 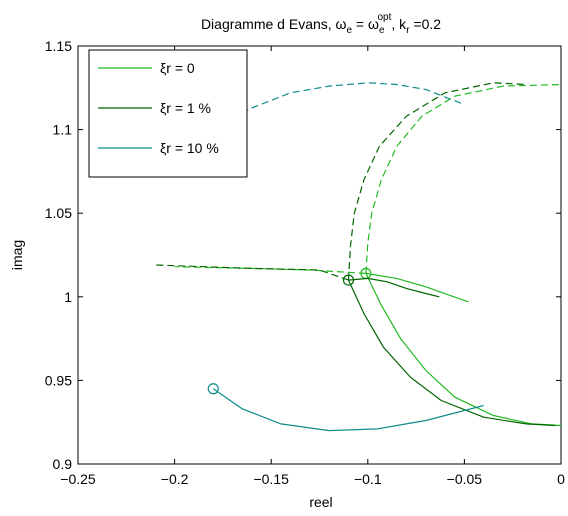 I want to click on chart-title-sub2: e, so click(x=382, y=30).